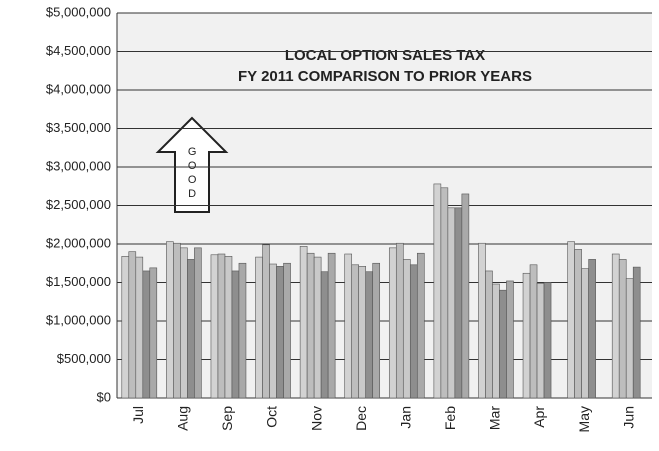 The width and height of the screenshot is (659, 451). Describe the element at coordinates (227, 418) in the screenshot. I see `x-tick-label: Sep` at that location.